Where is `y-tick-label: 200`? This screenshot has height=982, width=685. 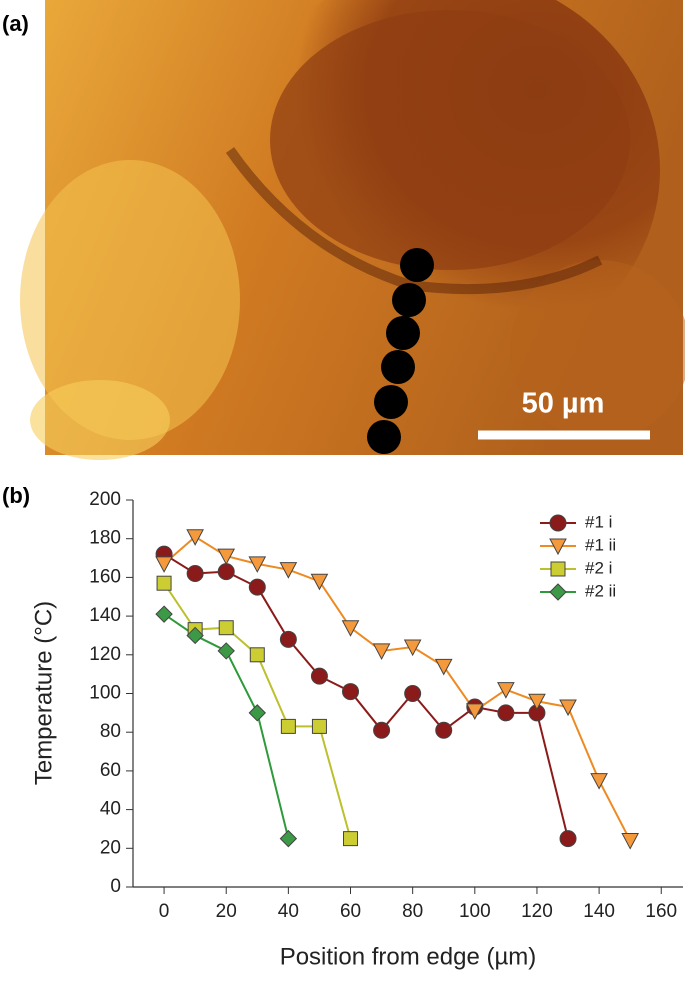
y-tick-label: 200 is located at coordinates (105, 499).